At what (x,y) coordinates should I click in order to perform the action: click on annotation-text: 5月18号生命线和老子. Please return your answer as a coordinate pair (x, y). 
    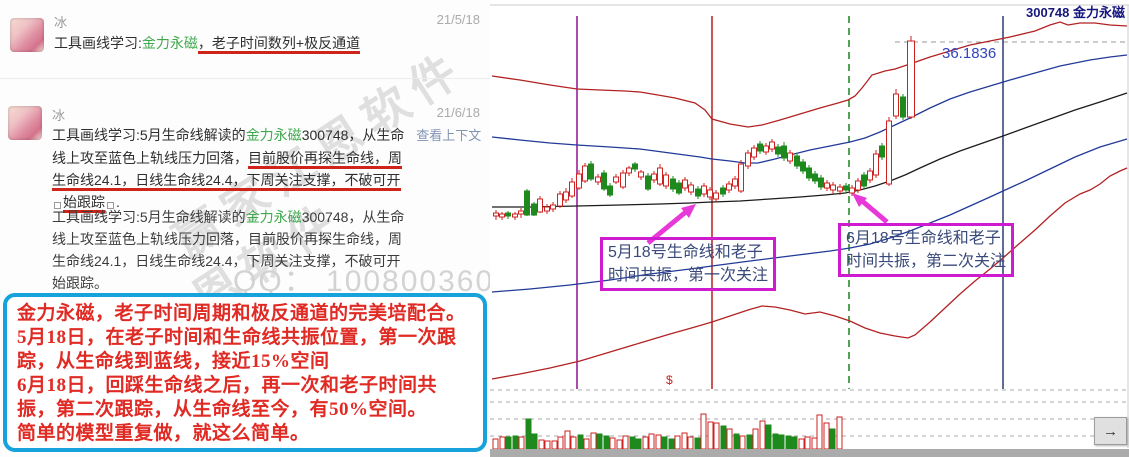
    Looking at the image, I should click on (685, 252).